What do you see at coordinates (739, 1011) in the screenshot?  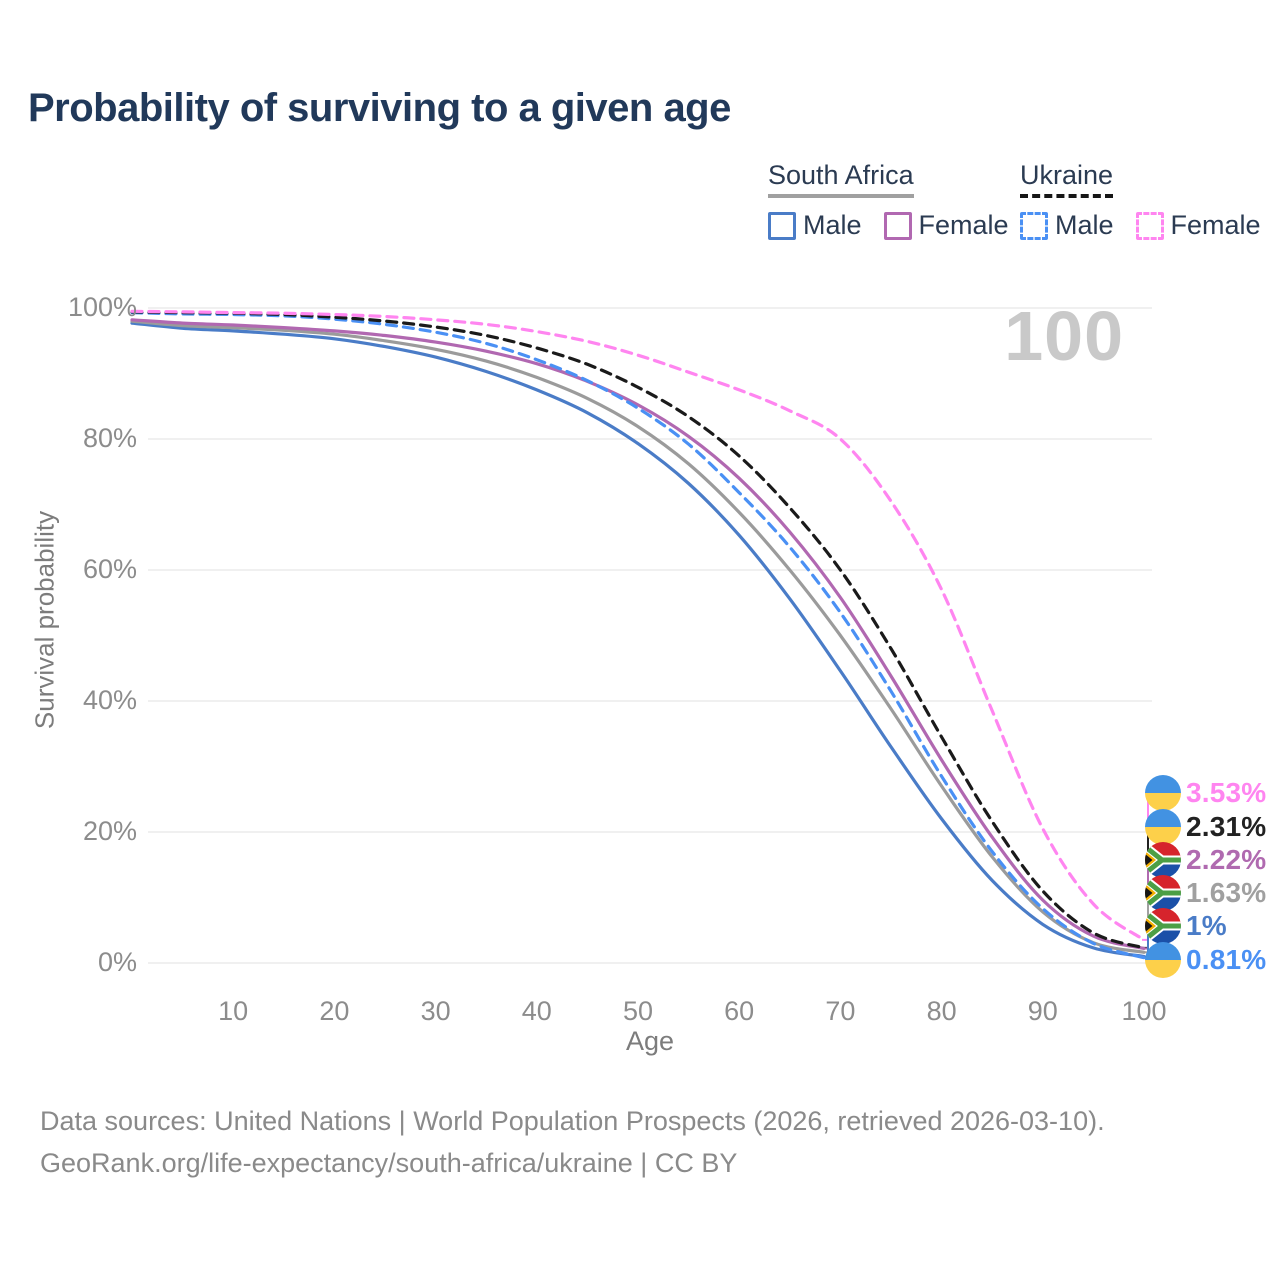 I see `x-tick-60: 60` at bounding box center [739, 1011].